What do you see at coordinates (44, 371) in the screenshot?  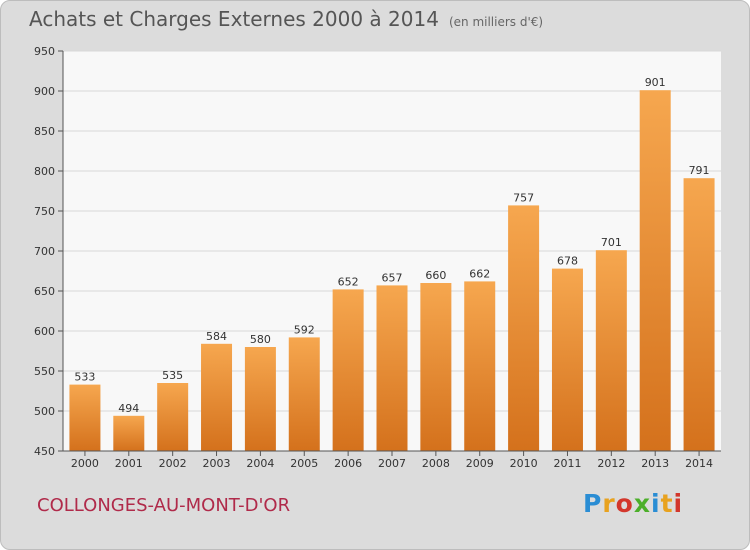 I see `y-tick-label: 550` at bounding box center [44, 371].